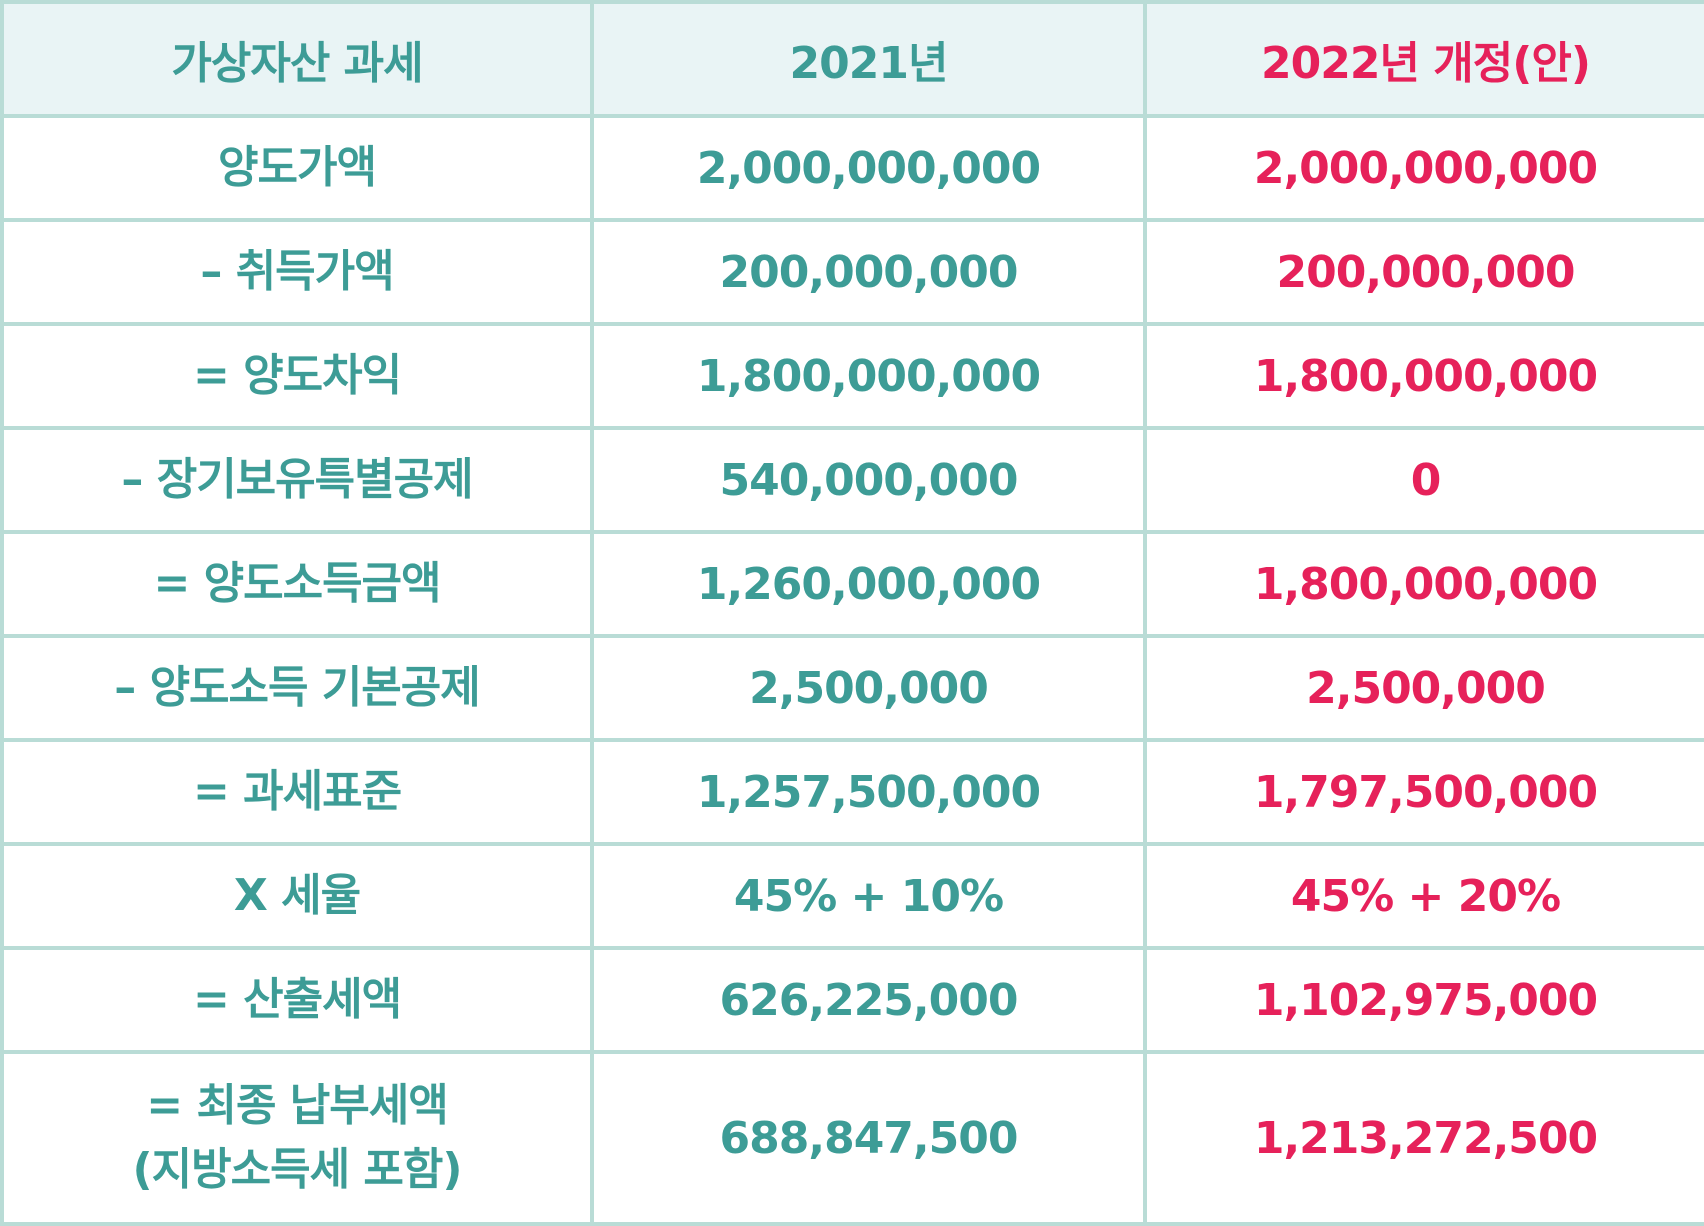  I want to click on row-label: = 양도소득금액, so click(297, 584).